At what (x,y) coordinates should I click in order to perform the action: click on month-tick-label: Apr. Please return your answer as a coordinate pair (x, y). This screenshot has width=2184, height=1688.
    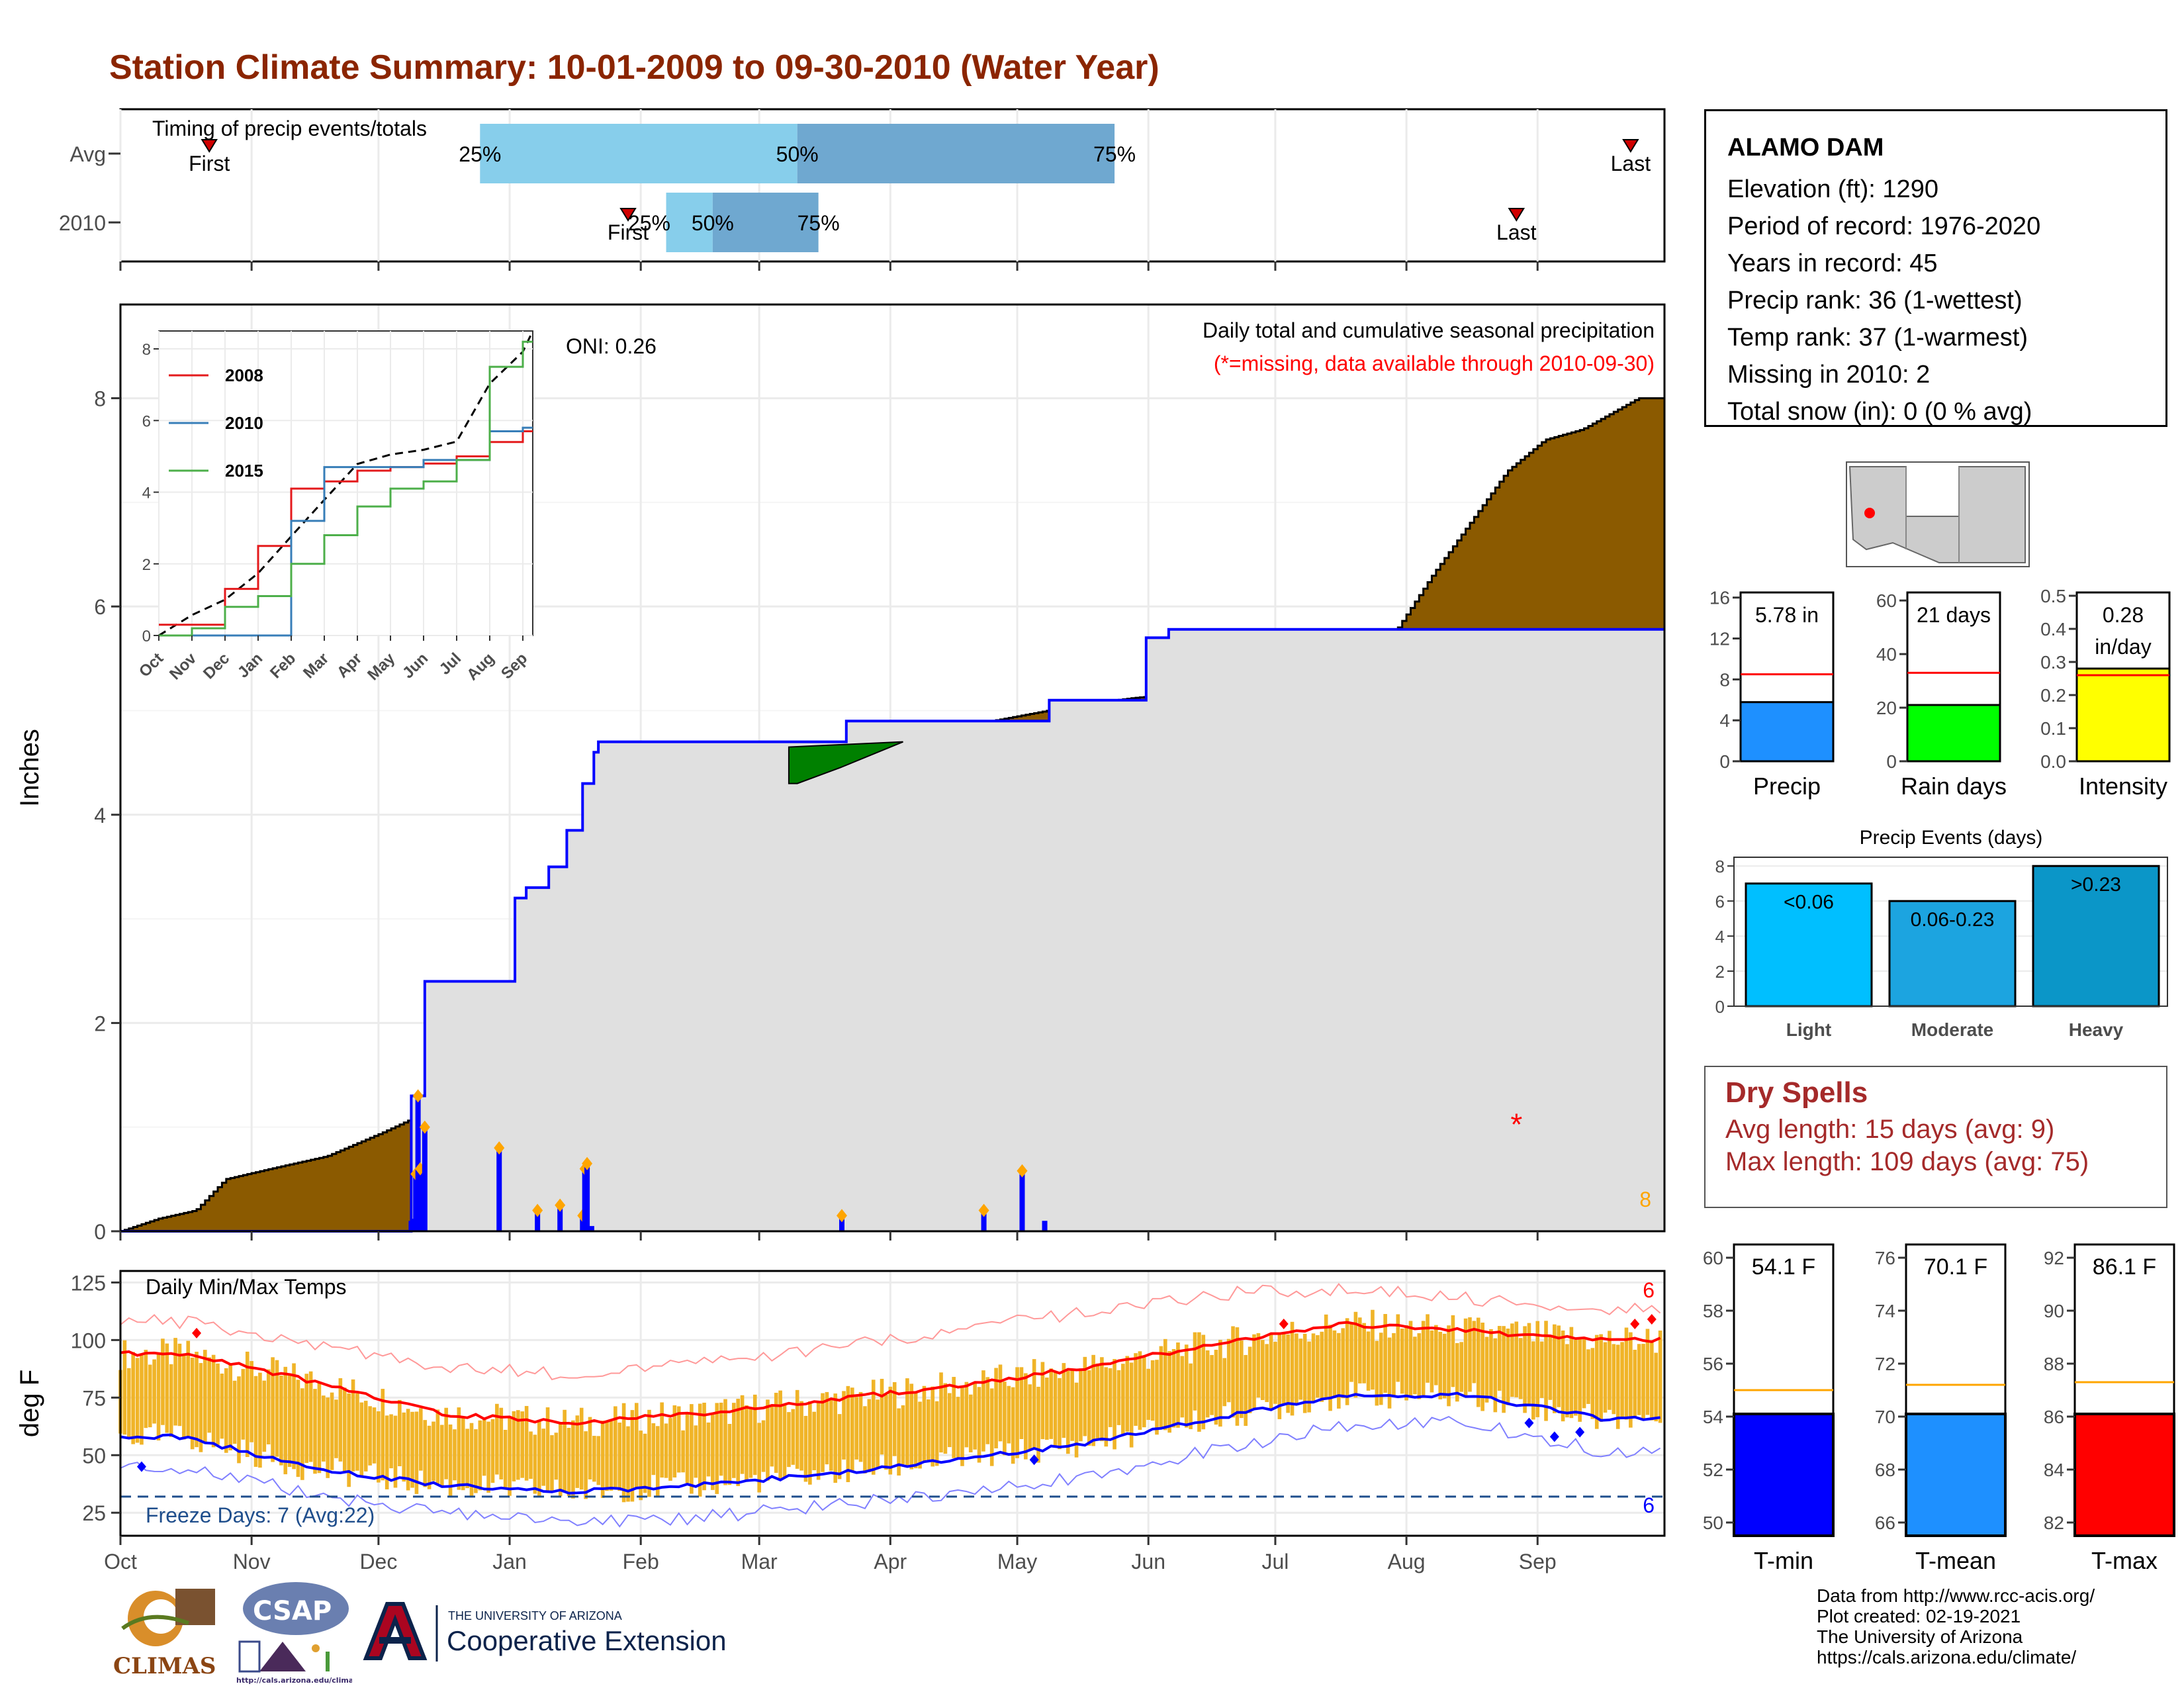
    Looking at the image, I should click on (890, 1561).